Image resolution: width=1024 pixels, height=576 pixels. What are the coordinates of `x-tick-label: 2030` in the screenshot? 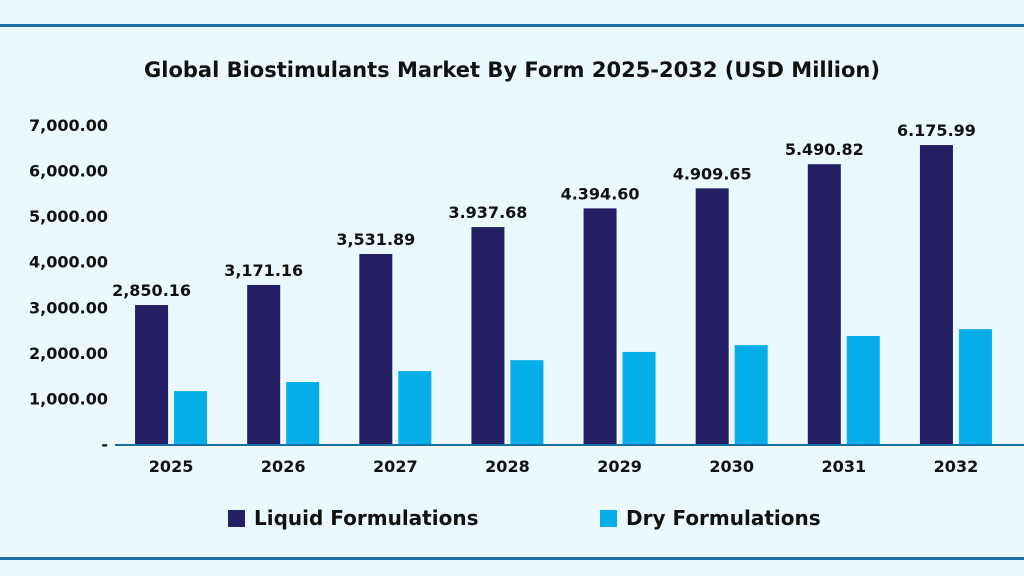 It's located at (731, 466).